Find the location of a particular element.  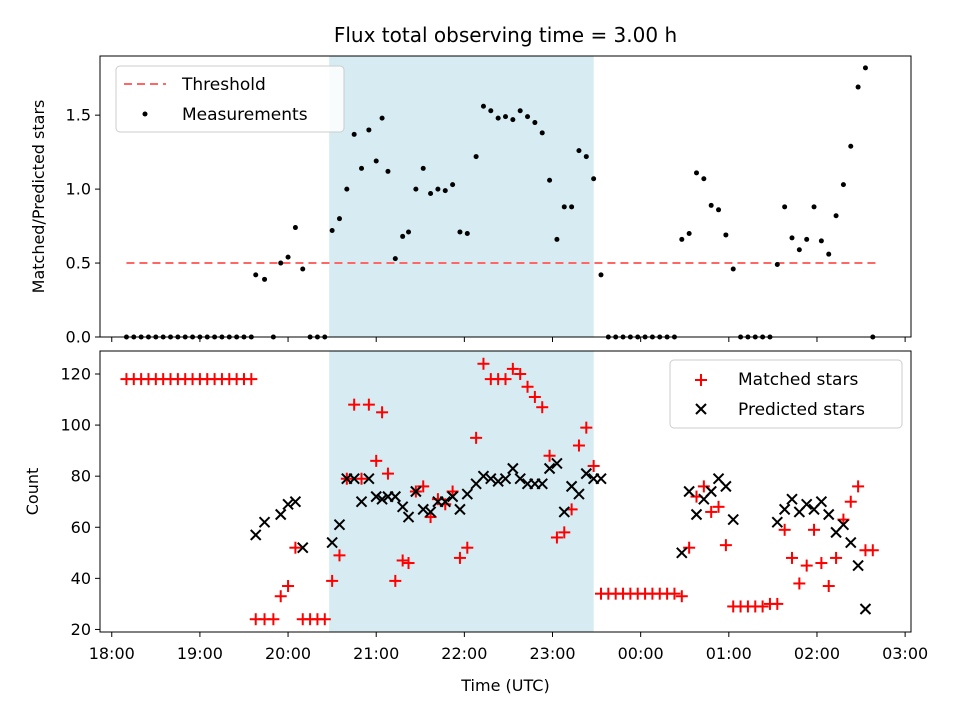

top-shaded-region is located at coordinates (461, 196).